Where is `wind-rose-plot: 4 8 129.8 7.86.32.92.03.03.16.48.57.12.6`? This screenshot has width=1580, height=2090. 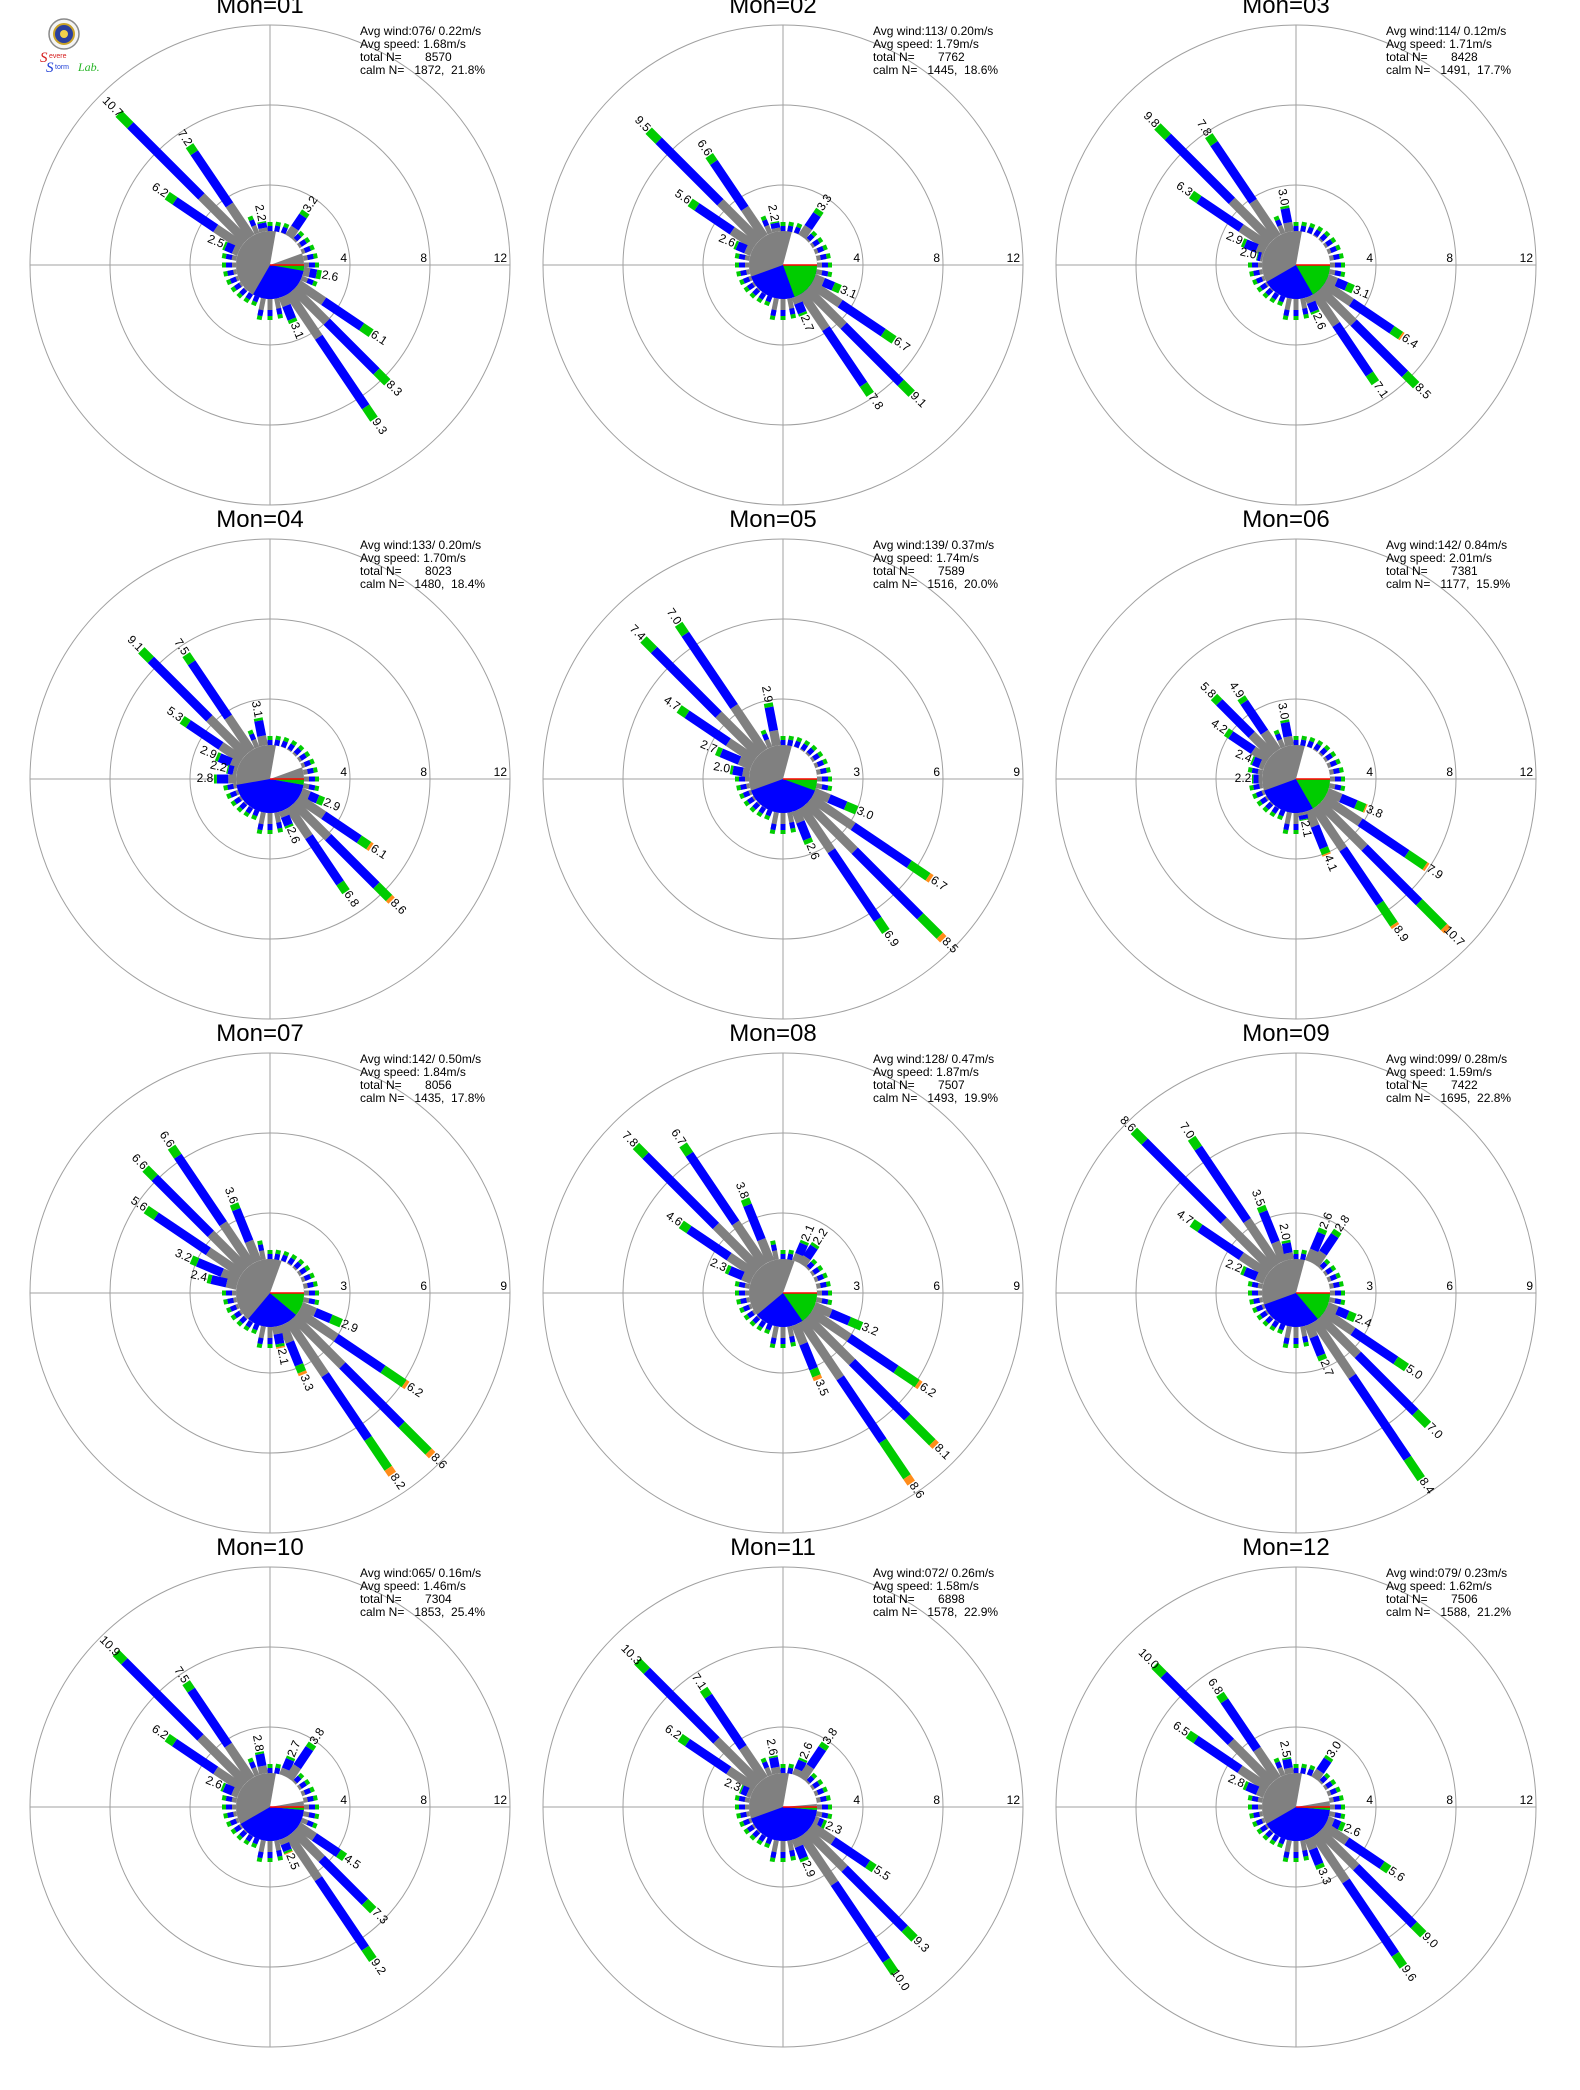
wind-rose-plot: 4 8 129.8 7.86.32.92.03.03.16.48.57.12.6 is located at coordinates (1296, 265).